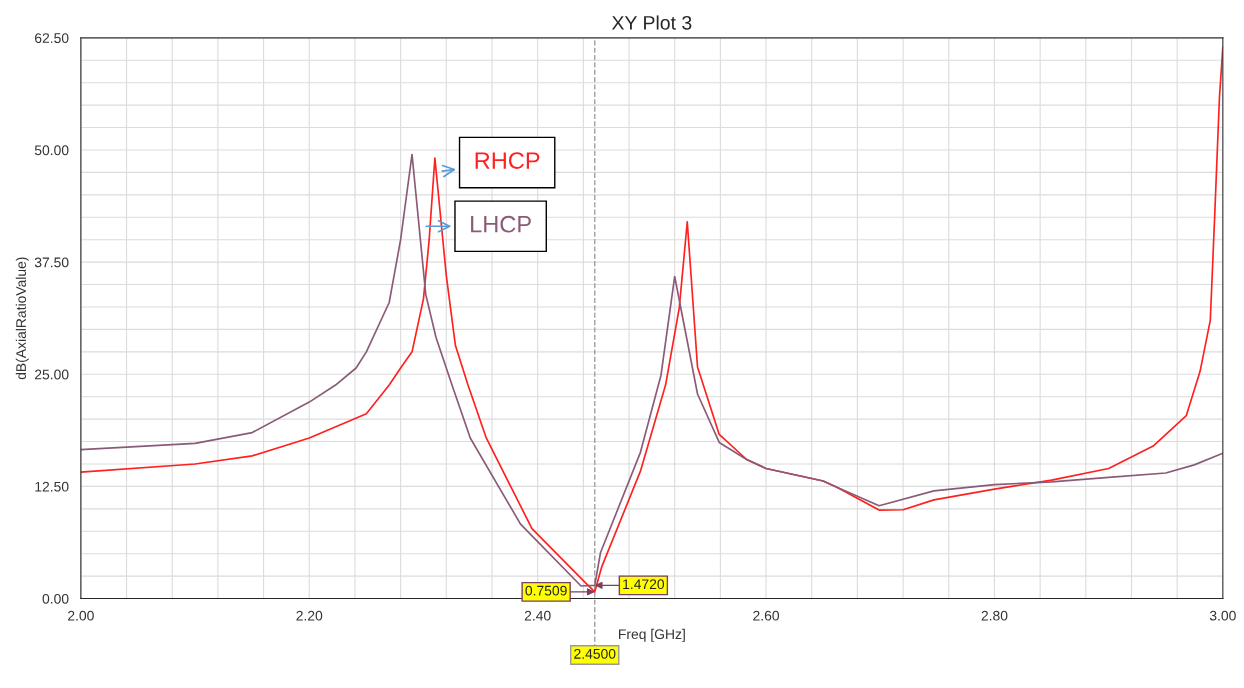  Describe the element at coordinates (51, 262) in the screenshot. I see `y-tick-label: 37.50` at that location.